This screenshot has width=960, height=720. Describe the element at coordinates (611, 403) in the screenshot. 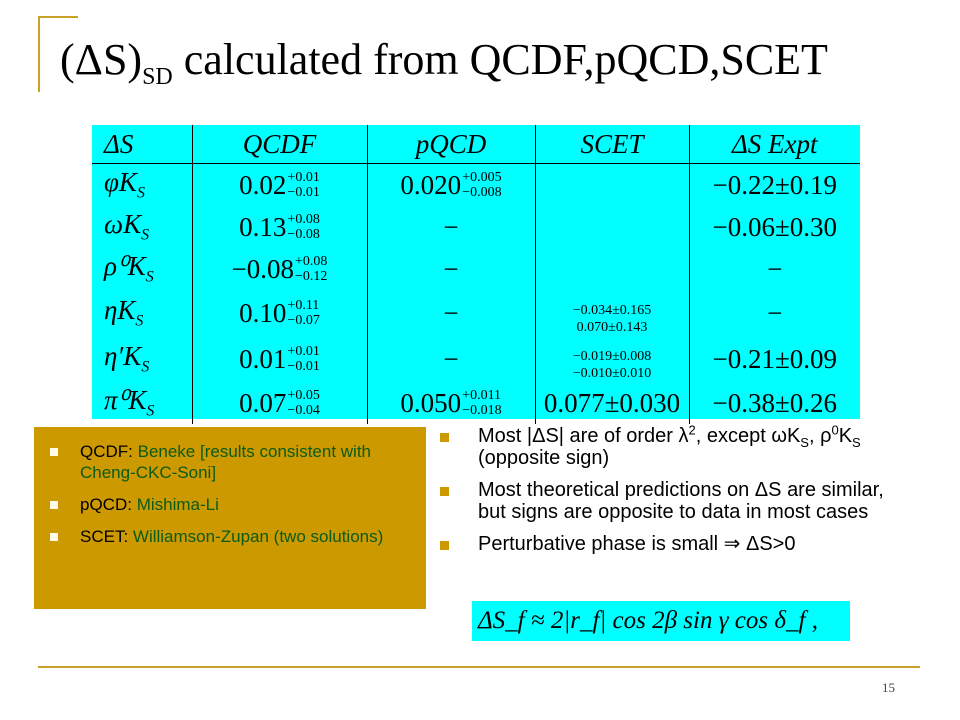

I see `scet-cell: 0.077±0.030` at that location.